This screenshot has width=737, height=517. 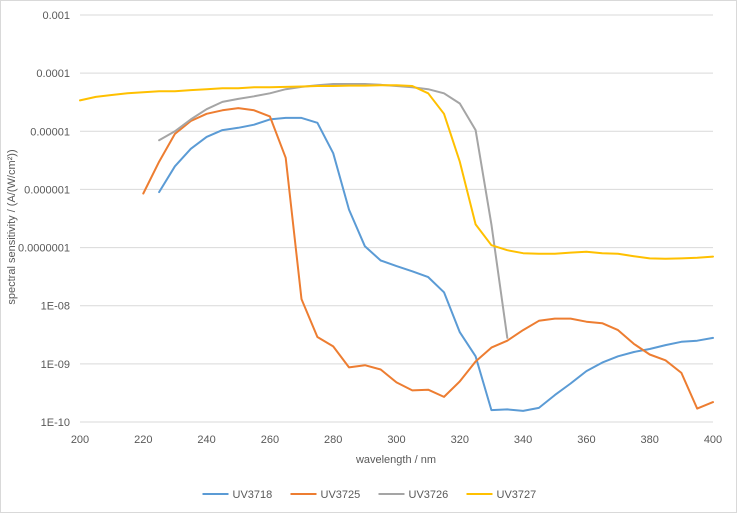 I want to click on y-tick-label: 0.000001, so click(x=47, y=190).